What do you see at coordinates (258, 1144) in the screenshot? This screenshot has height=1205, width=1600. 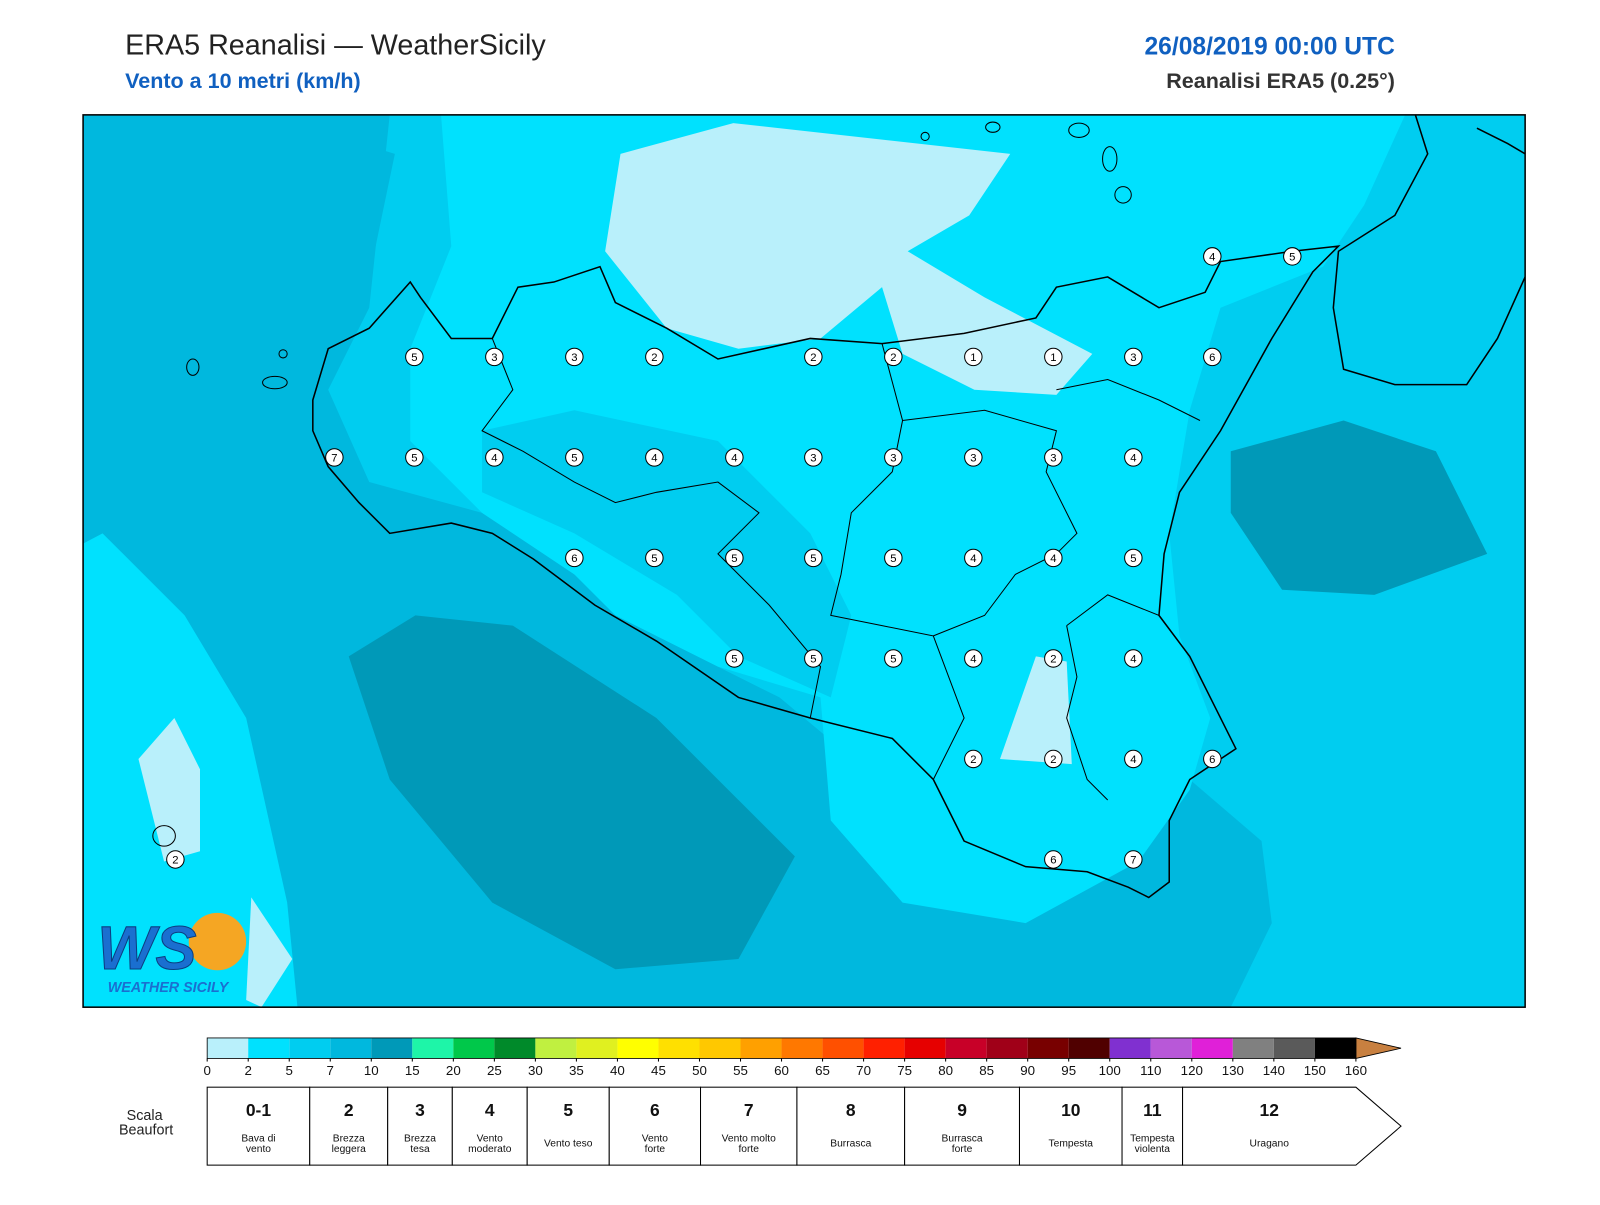 I see `beaufort-name: Bava di vento` at bounding box center [258, 1144].